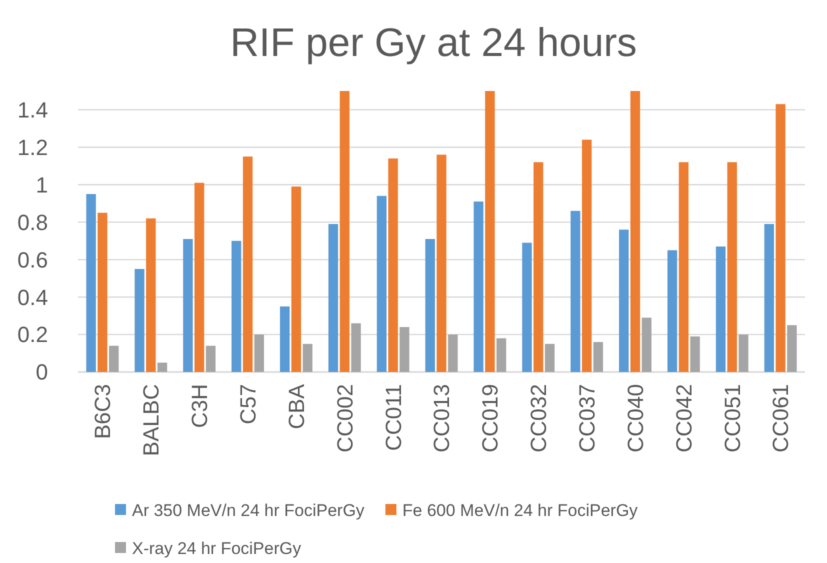 This screenshot has height=563, width=827. I want to click on y-tick-label: 0.4, so click(32, 297).